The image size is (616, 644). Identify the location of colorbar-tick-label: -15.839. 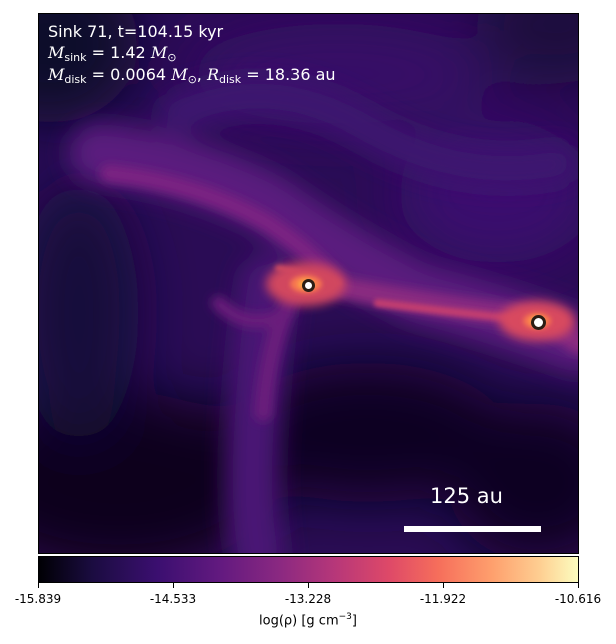
(38, 599).